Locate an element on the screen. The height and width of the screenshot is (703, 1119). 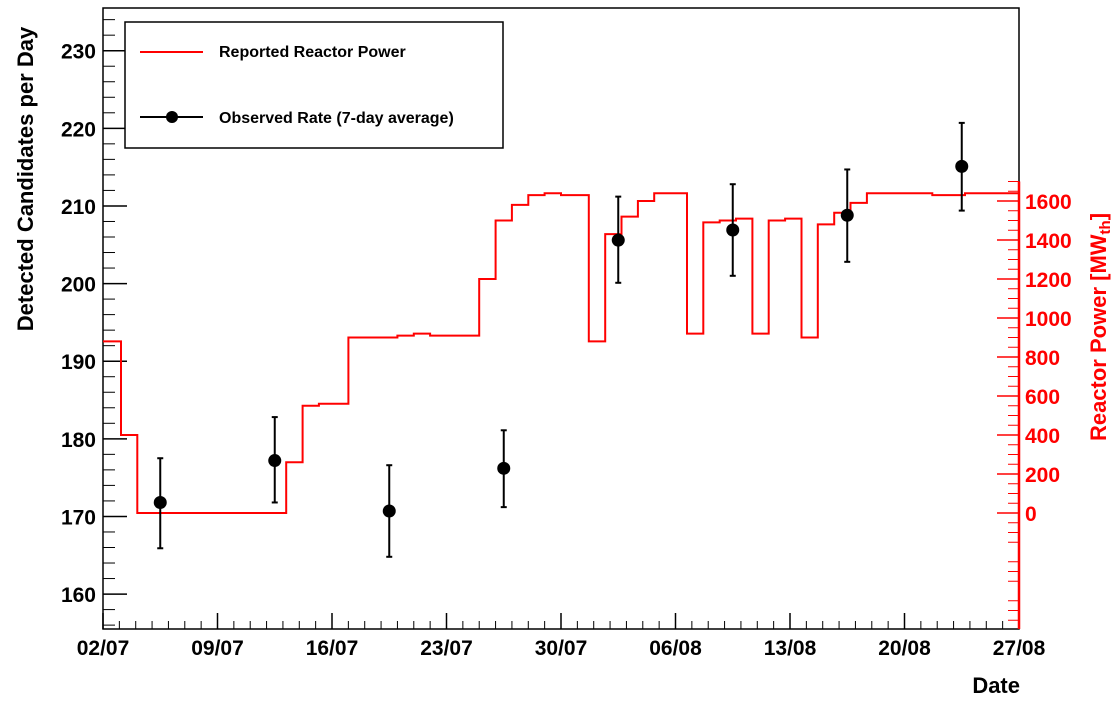
y2-tick-label: 1400 is located at coordinates (1048, 241).